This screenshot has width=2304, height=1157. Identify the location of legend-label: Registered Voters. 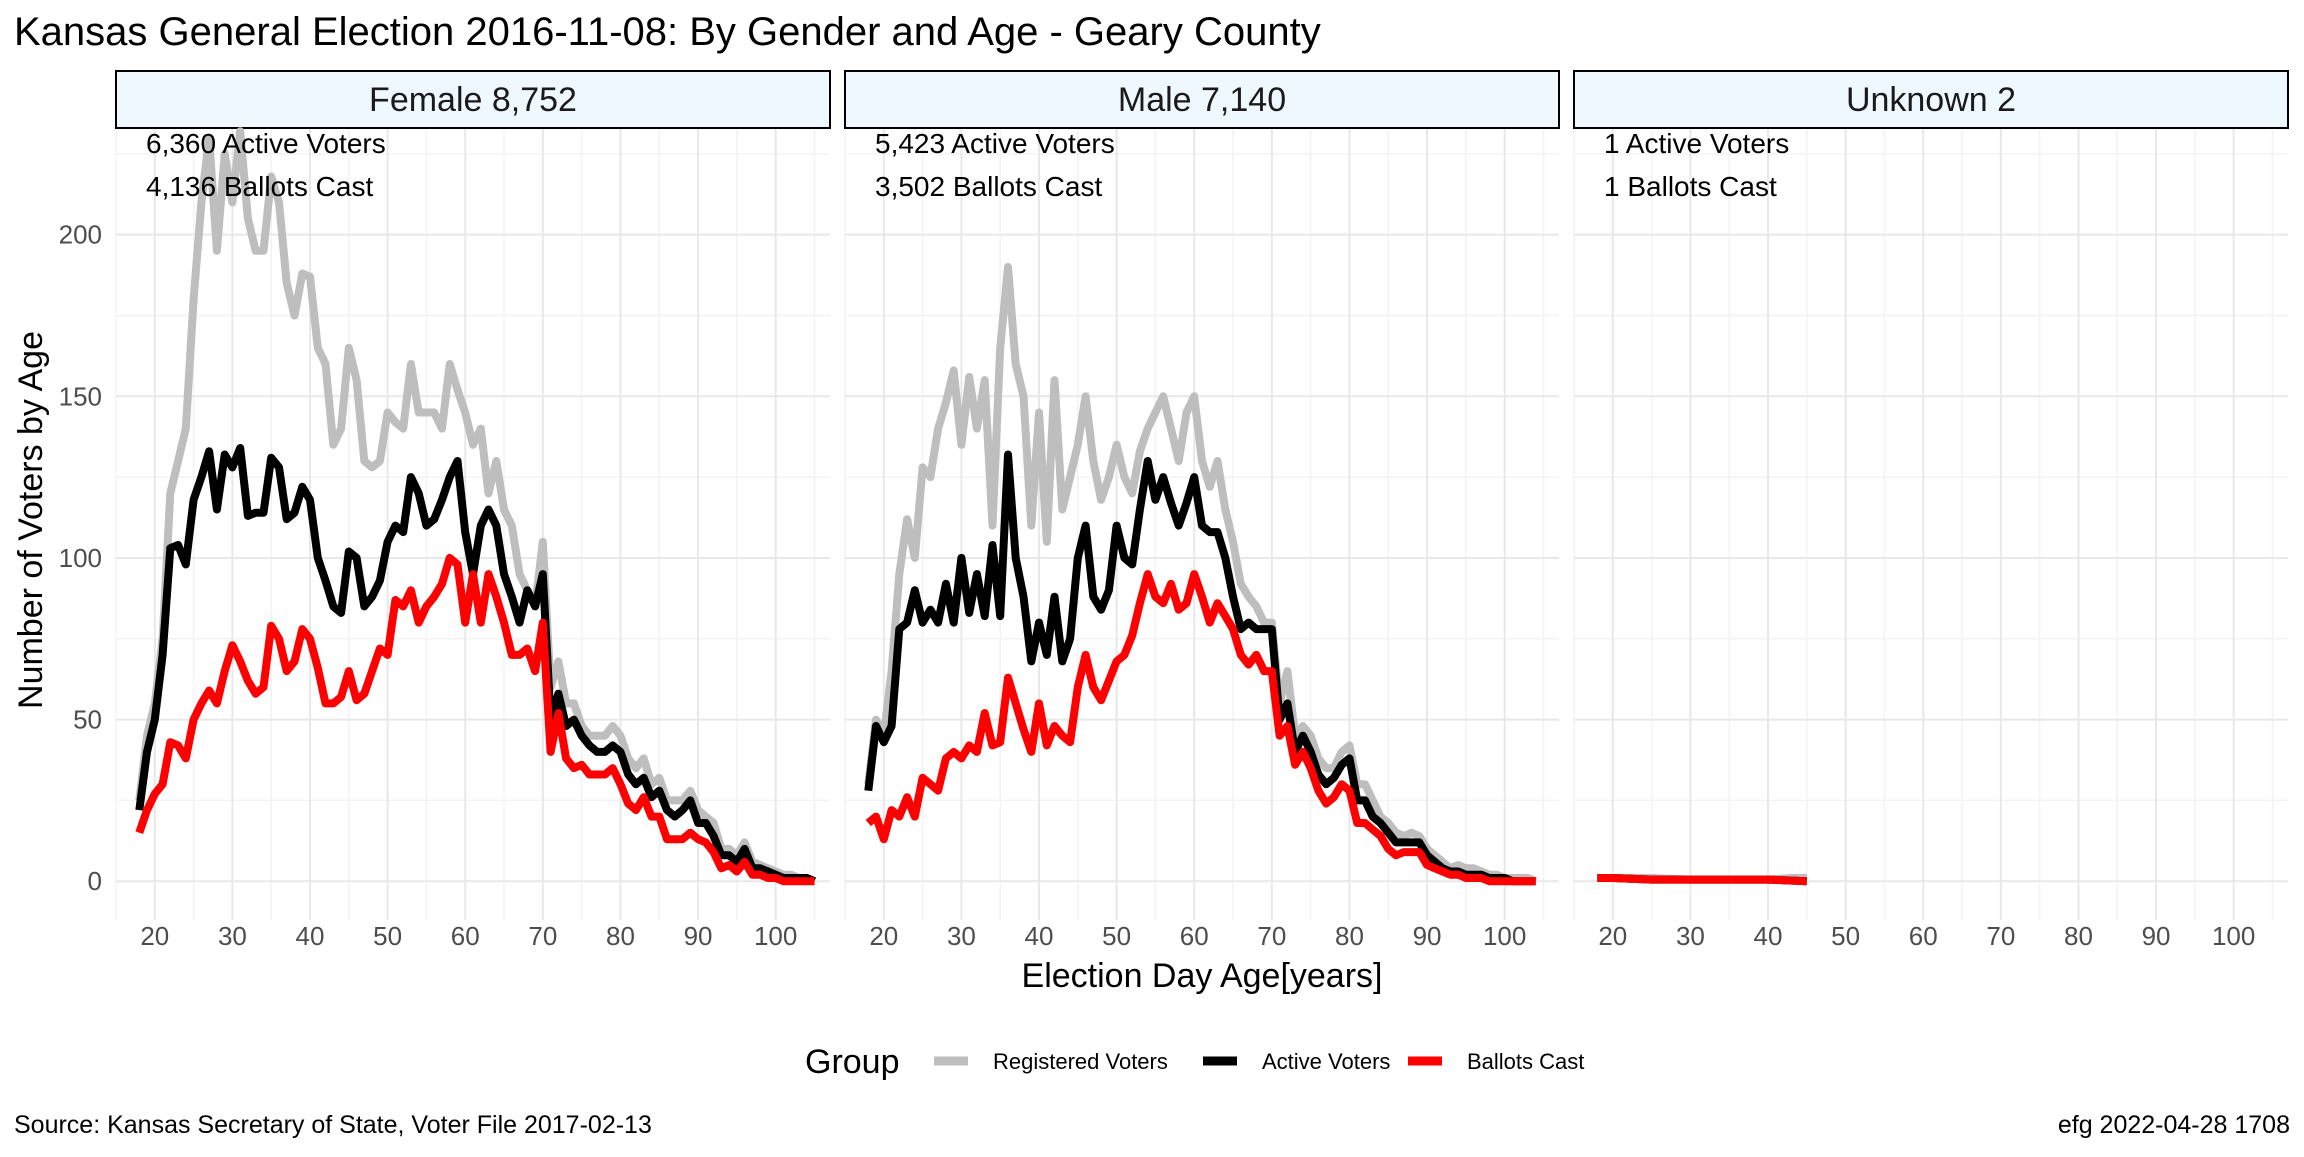
(1080, 1061).